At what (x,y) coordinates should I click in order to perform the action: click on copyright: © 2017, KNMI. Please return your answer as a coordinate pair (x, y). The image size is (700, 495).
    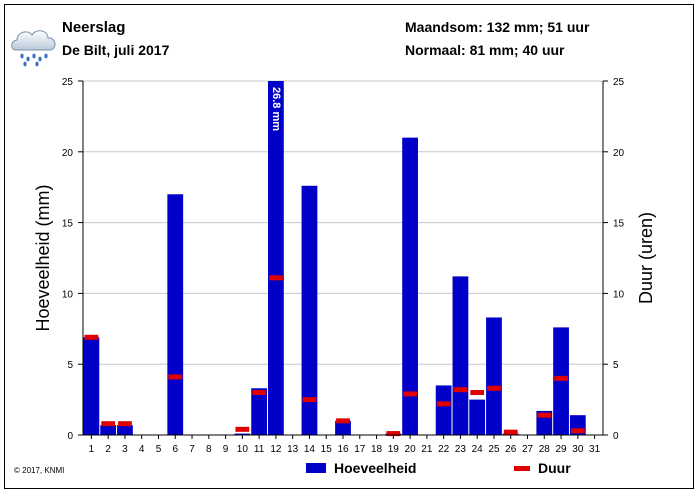
    Looking at the image, I should click on (39, 470).